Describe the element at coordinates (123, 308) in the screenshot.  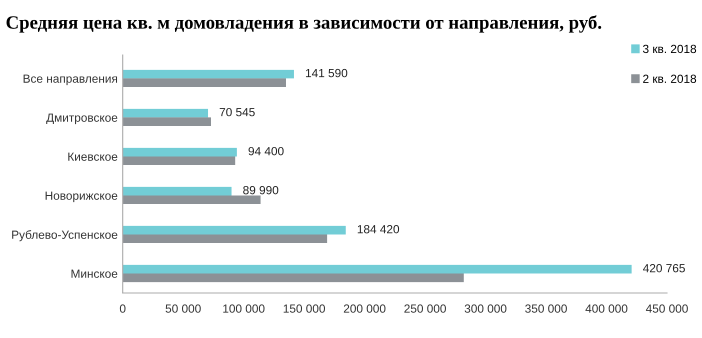
I see `x-tick-label: 0` at that location.